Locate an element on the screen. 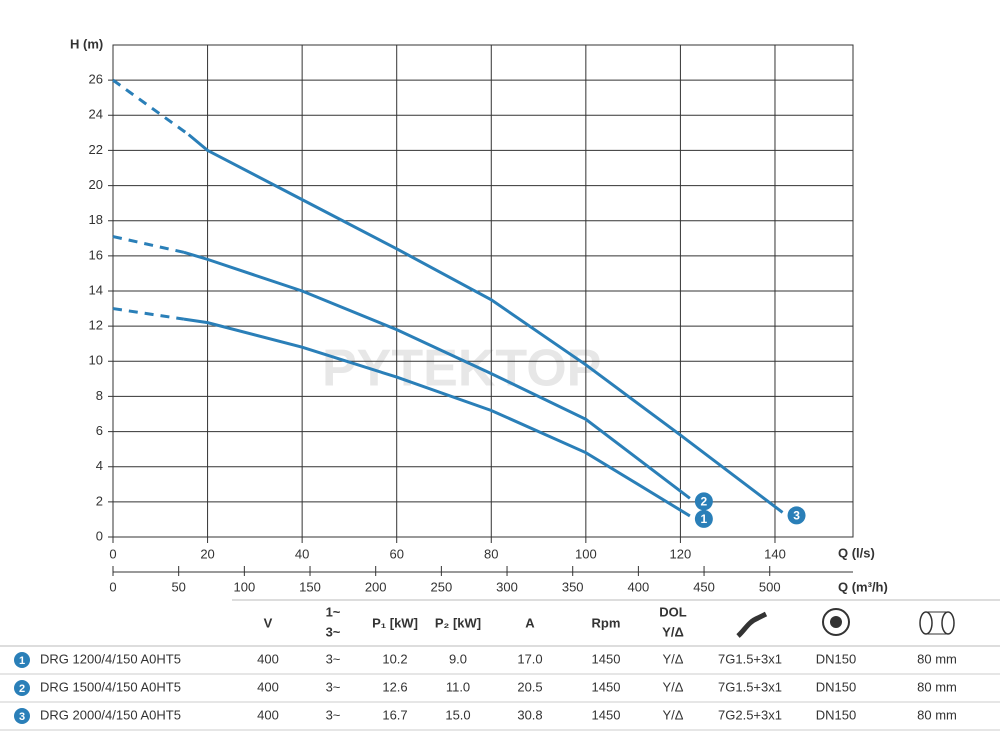  curve-marker-label: 3 is located at coordinates (796, 516).